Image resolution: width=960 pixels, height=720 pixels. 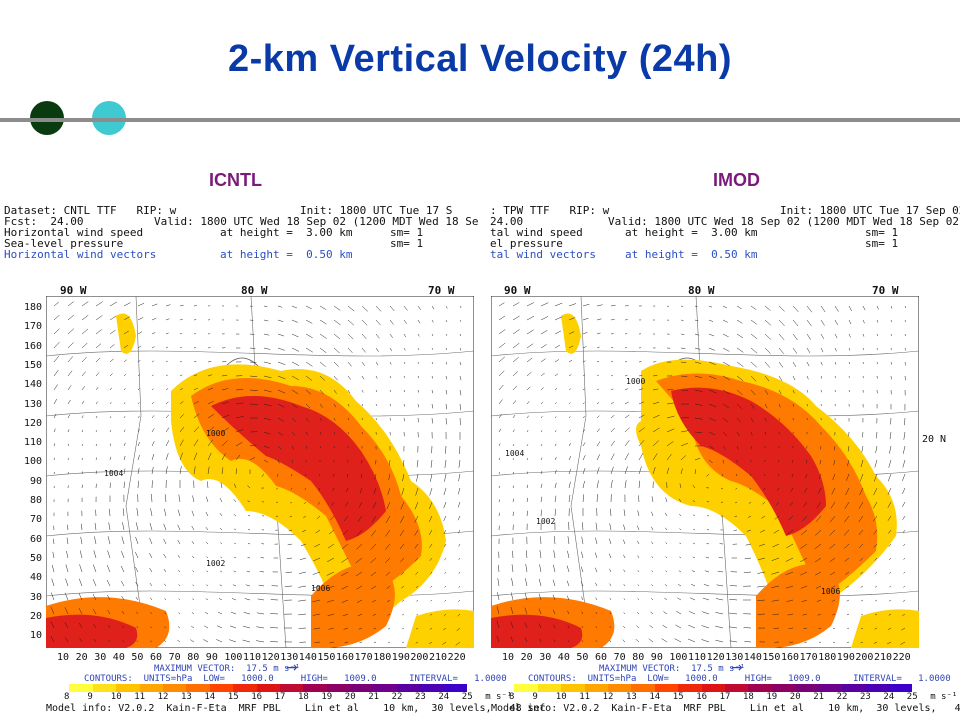 I want to click on x-tick-label: 130, so click(x=734, y=657).